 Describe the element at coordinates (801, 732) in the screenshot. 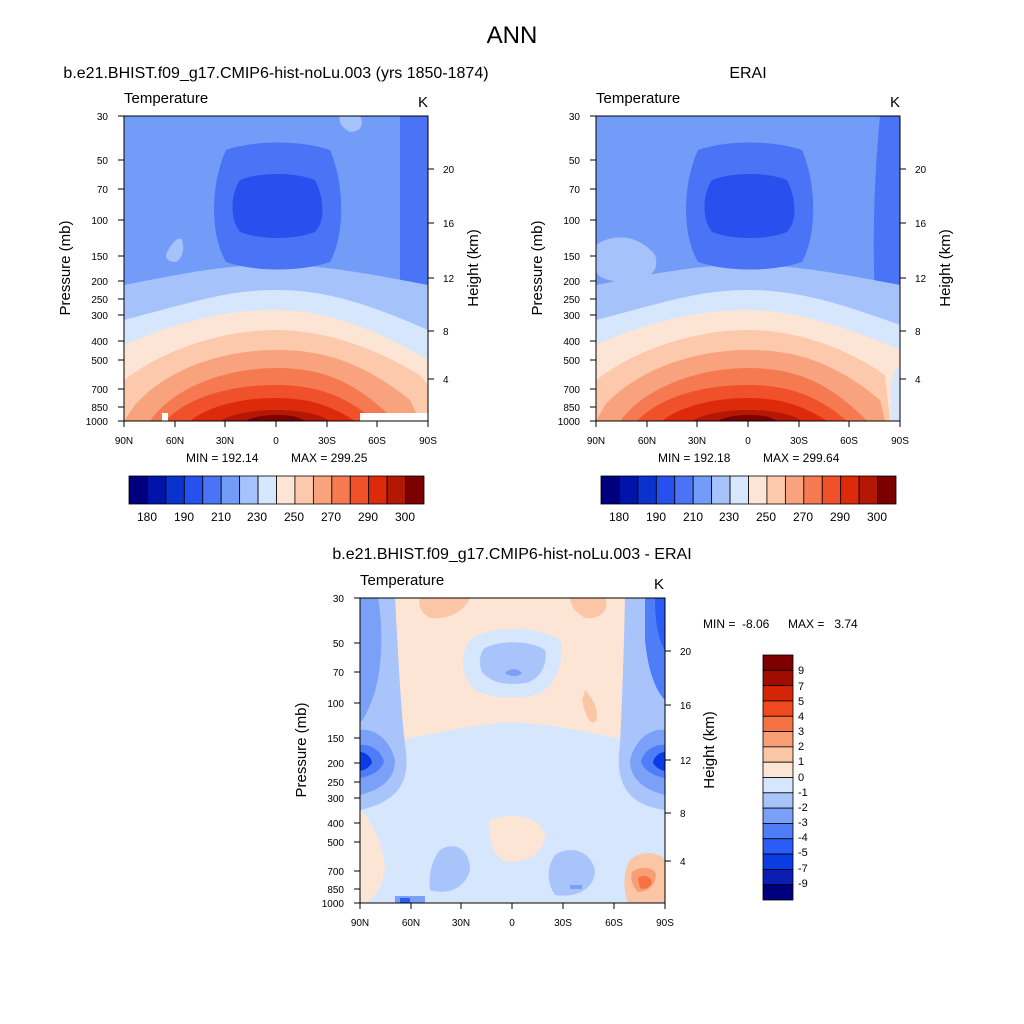

I see `colorbar-label: 3` at that location.